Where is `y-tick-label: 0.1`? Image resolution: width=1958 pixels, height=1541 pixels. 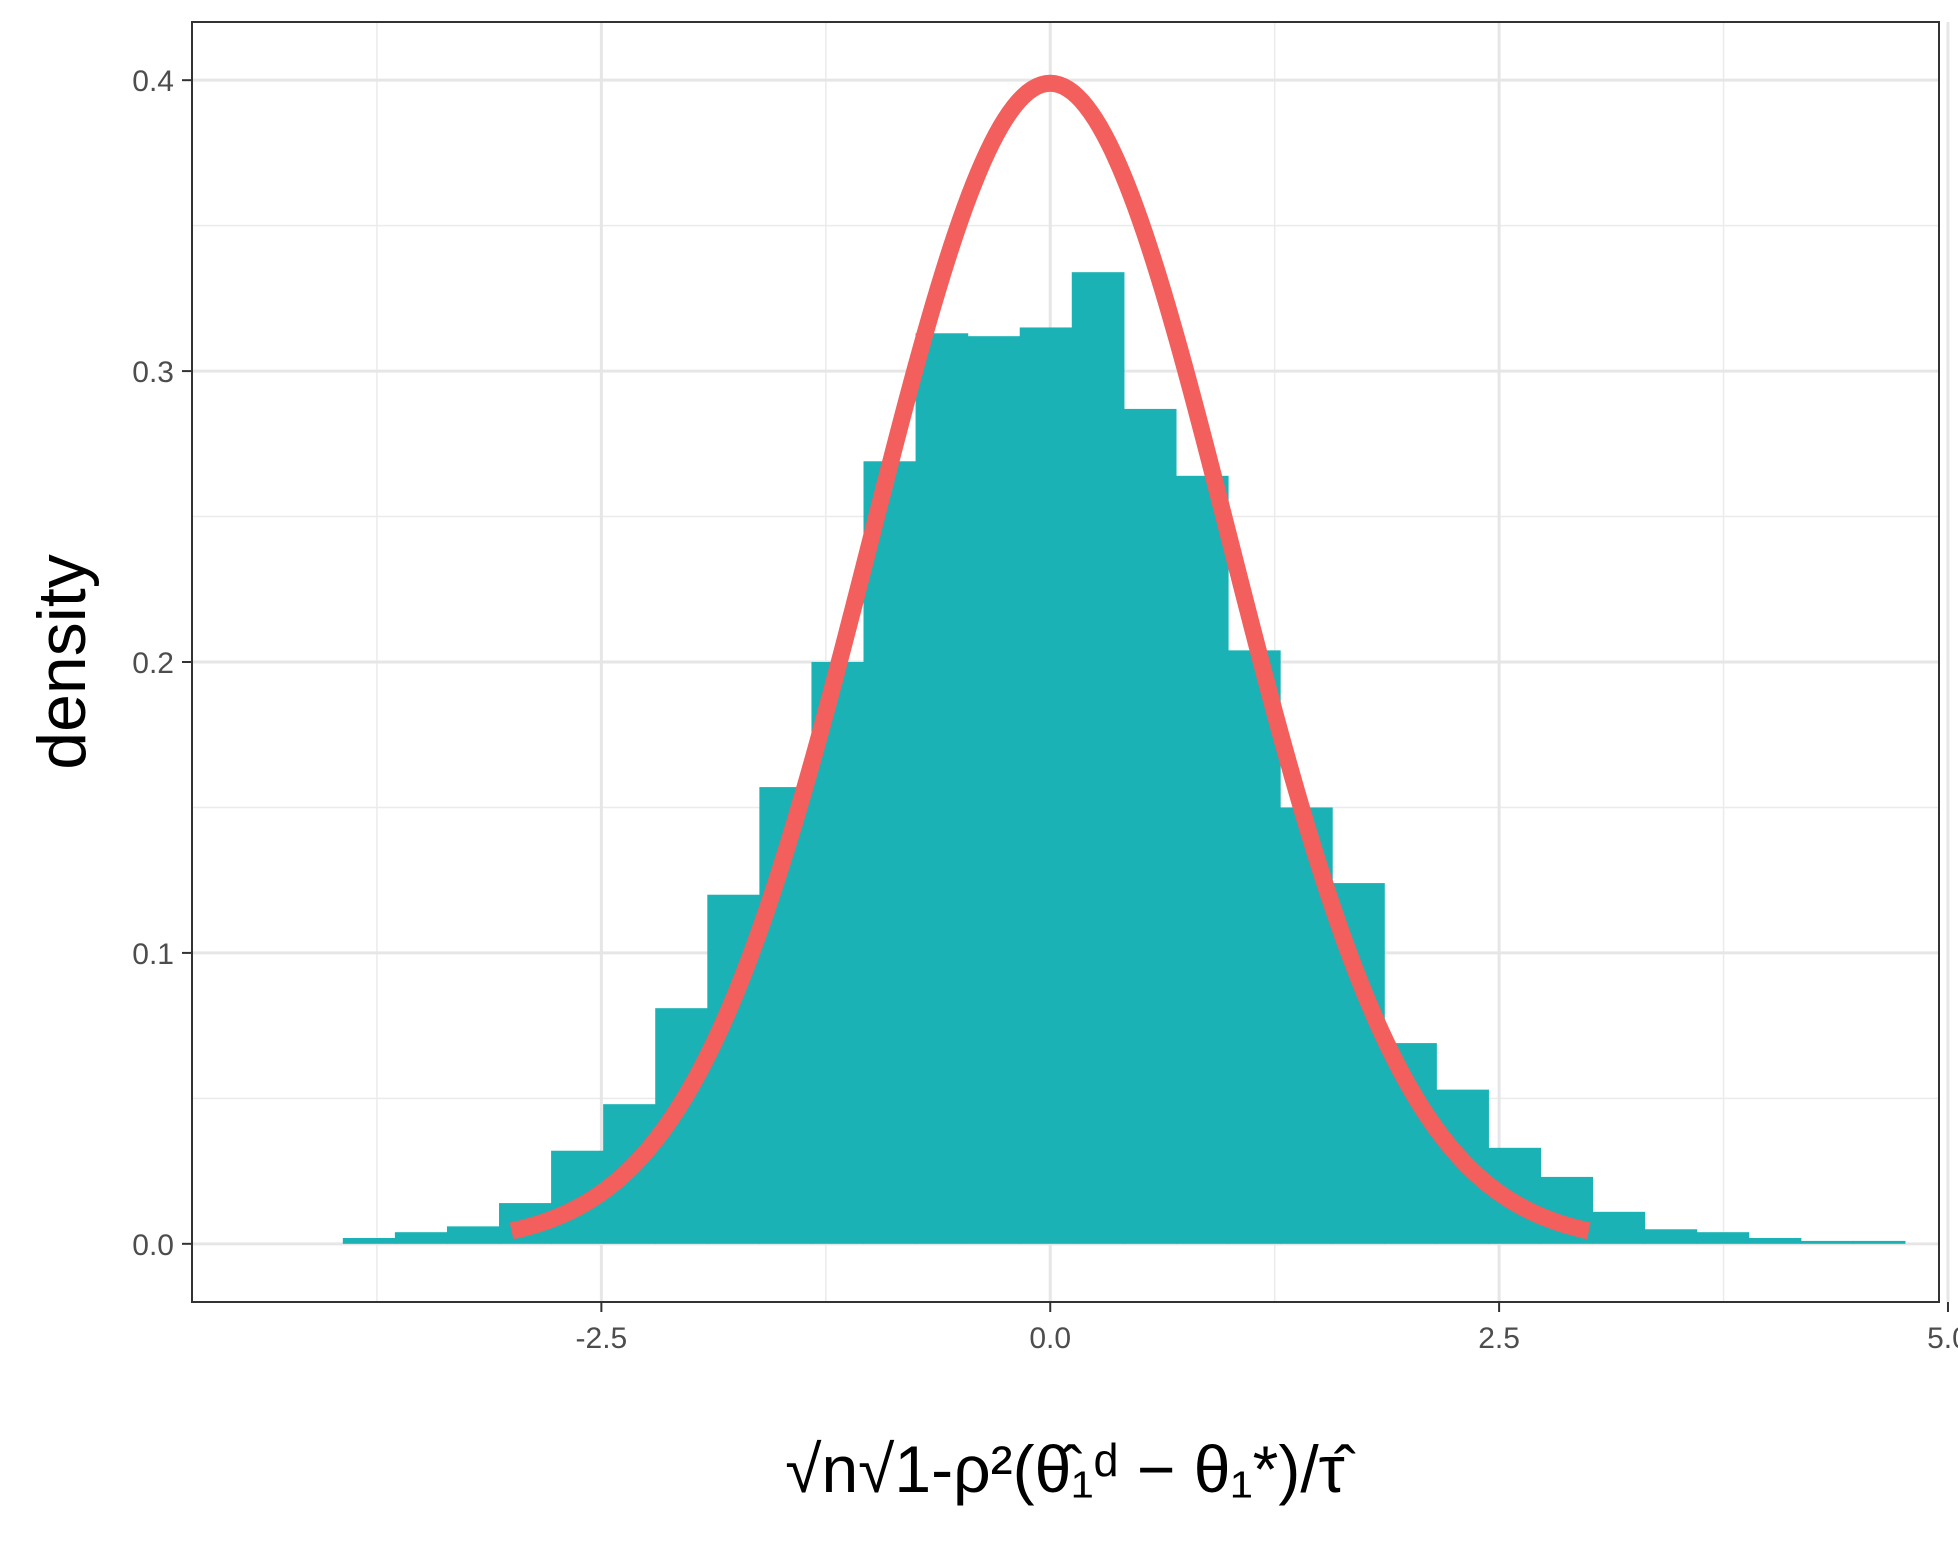 y-tick-label: 0.1 is located at coordinates (153, 954).